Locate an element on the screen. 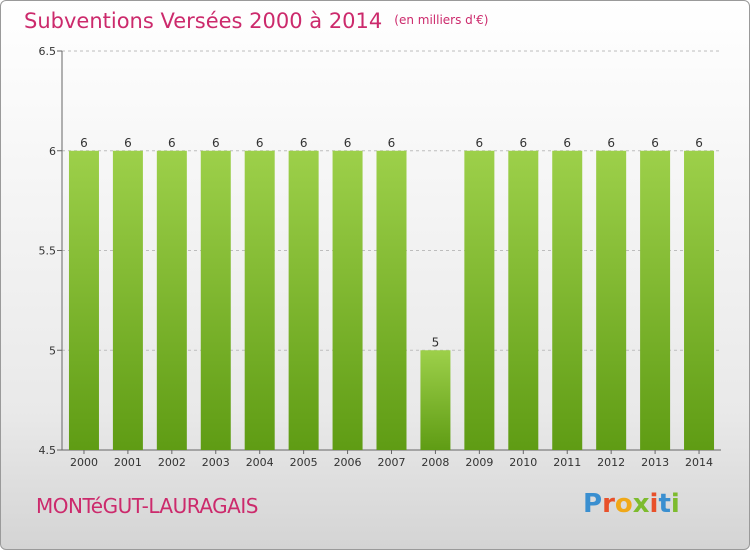 This screenshot has width=750, height=550. data-label-2000: 6 is located at coordinates (84, 143).